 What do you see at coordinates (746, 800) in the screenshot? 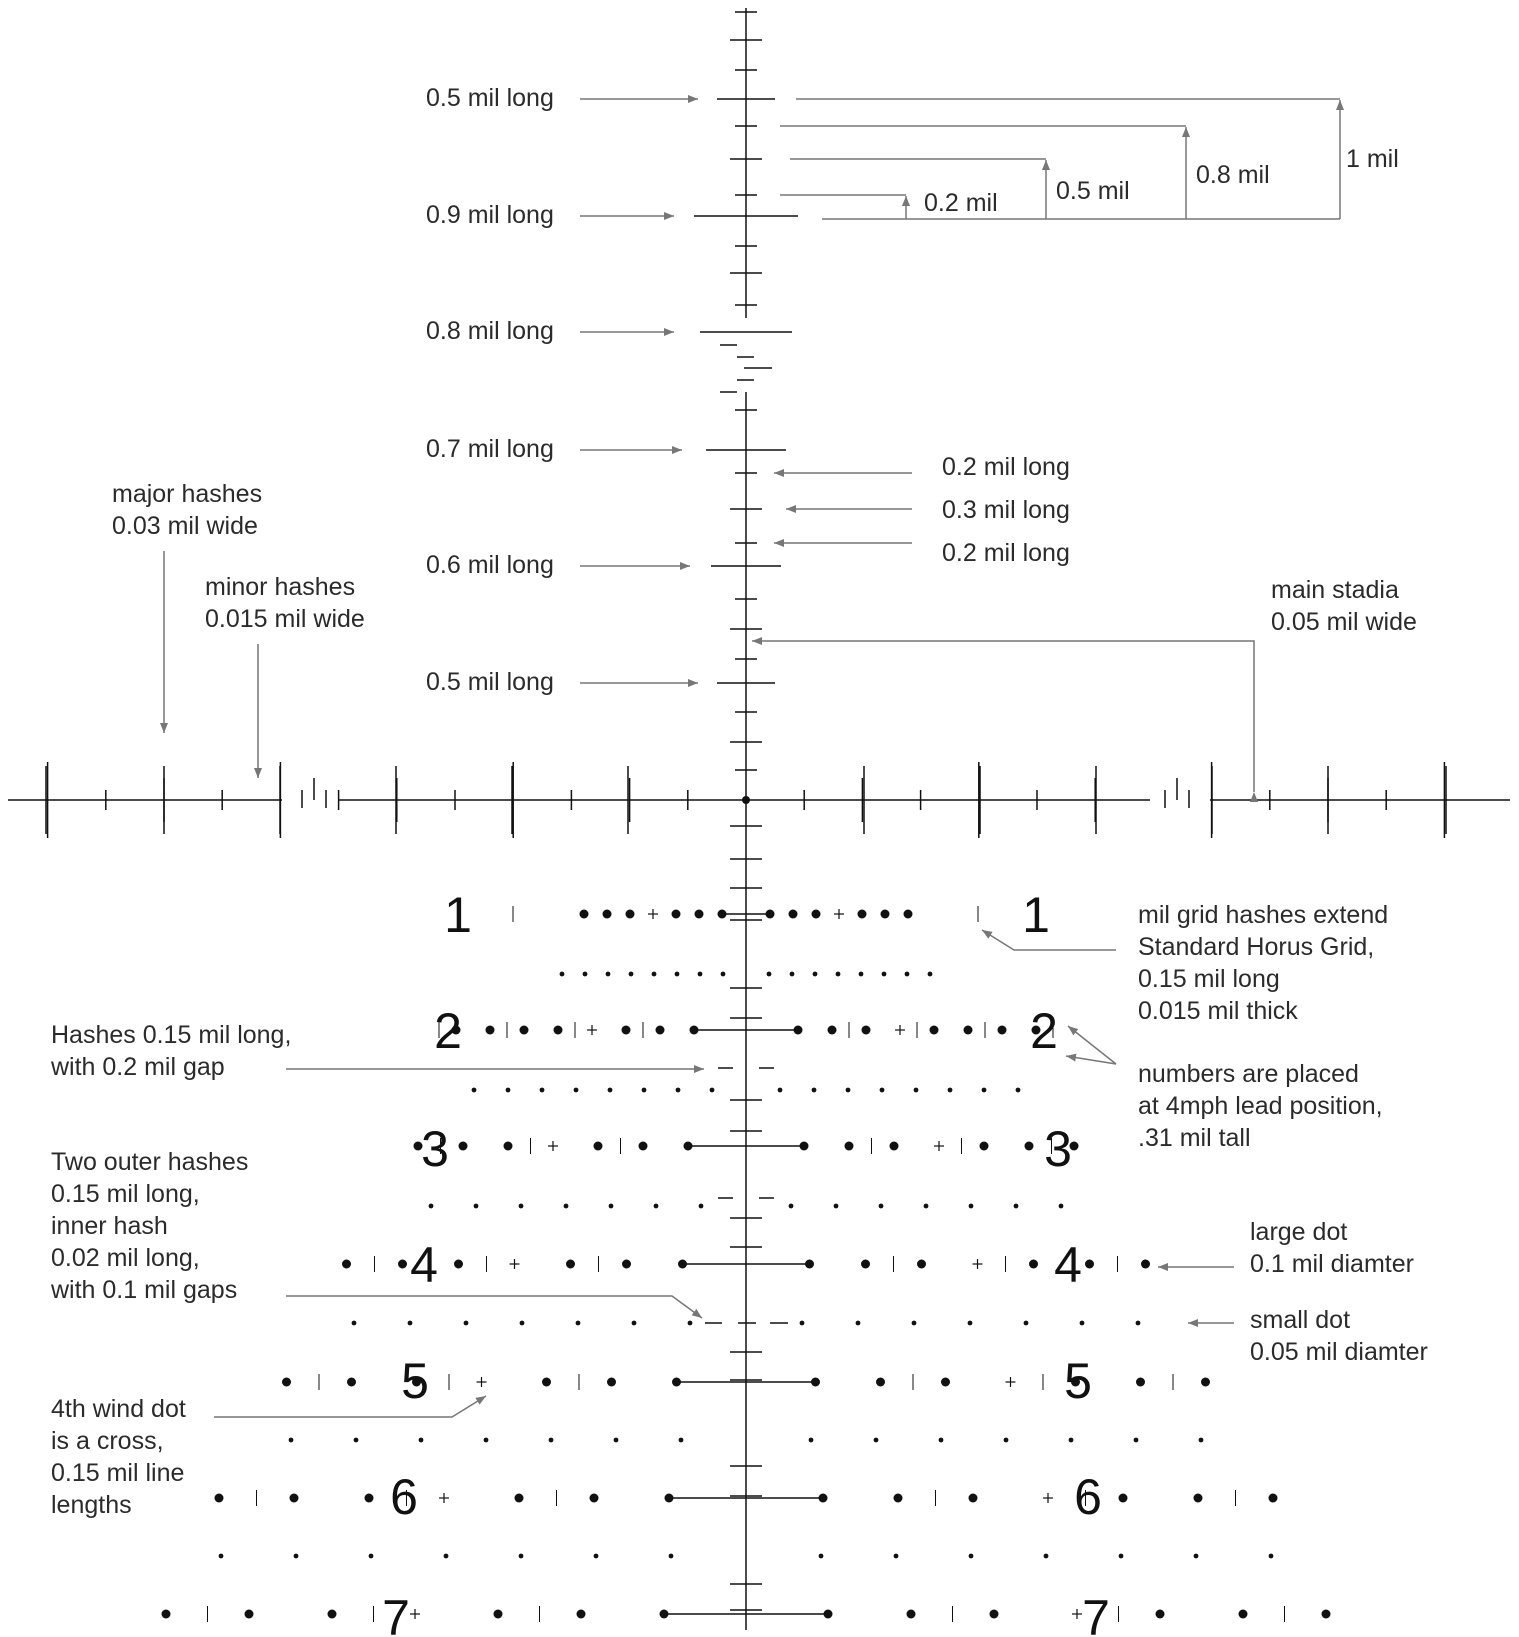
I see `center-dot` at bounding box center [746, 800].